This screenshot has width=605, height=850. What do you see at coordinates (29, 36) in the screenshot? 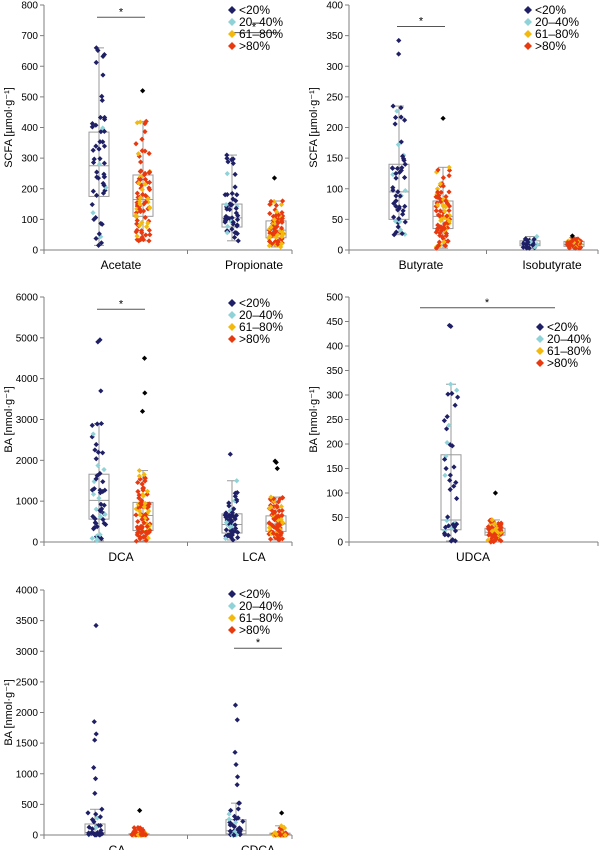
I see `y-tick-label: 700` at bounding box center [29, 36].